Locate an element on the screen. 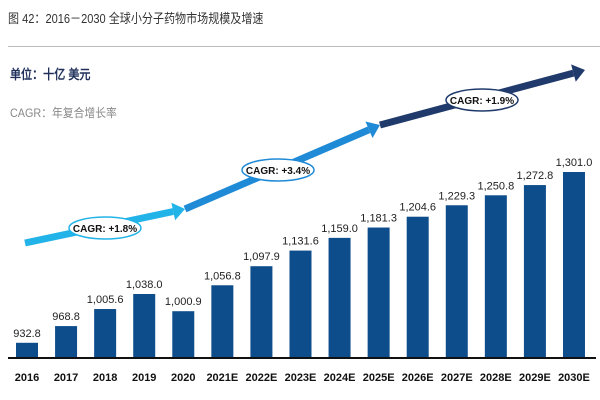 This screenshot has width=600, height=400. cagr-label: CAGR: +1.9% is located at coordinates (482, 101).